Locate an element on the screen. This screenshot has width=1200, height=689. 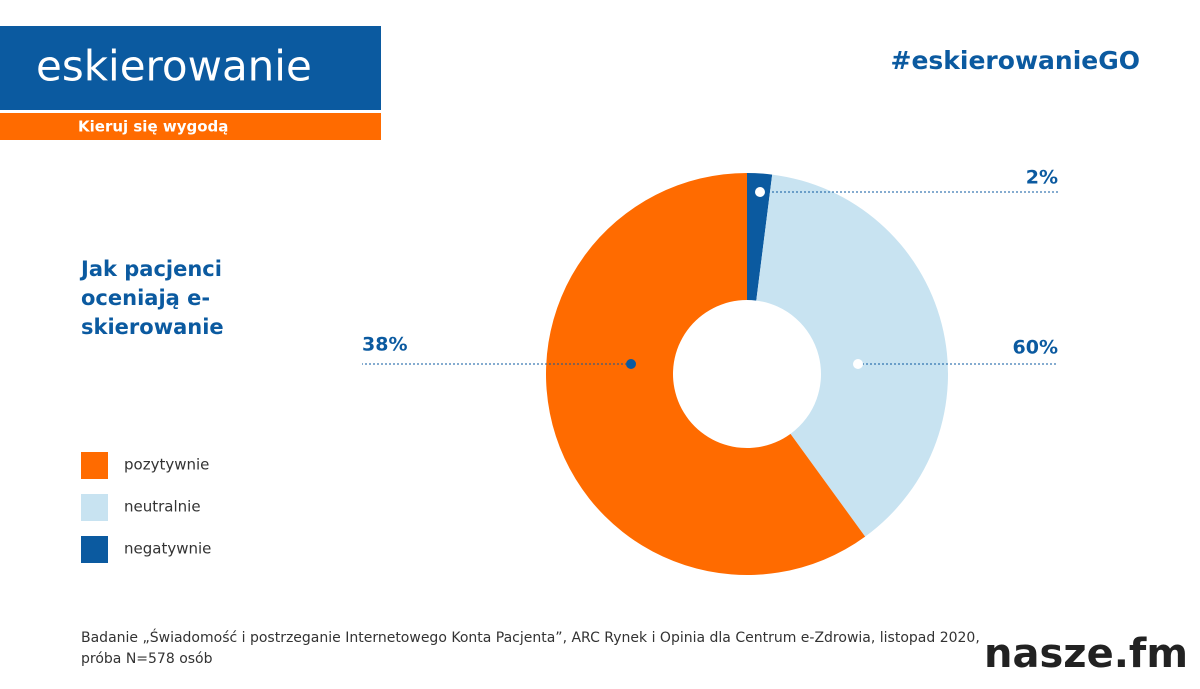
tagline-box is located at coordinates (190, 126).